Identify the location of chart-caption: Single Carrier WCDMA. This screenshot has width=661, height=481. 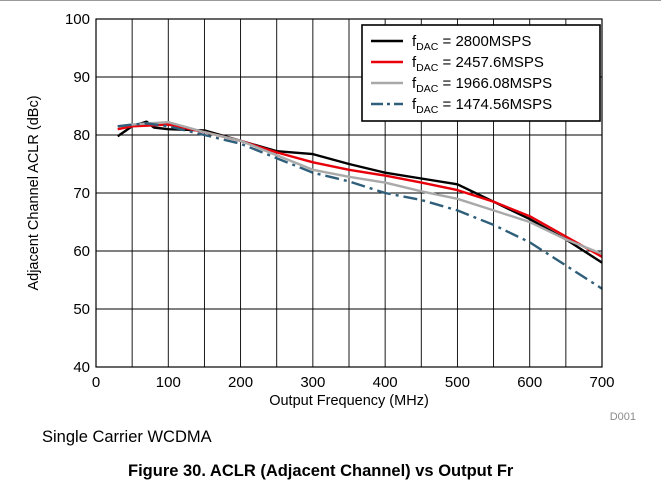
(127, 437).